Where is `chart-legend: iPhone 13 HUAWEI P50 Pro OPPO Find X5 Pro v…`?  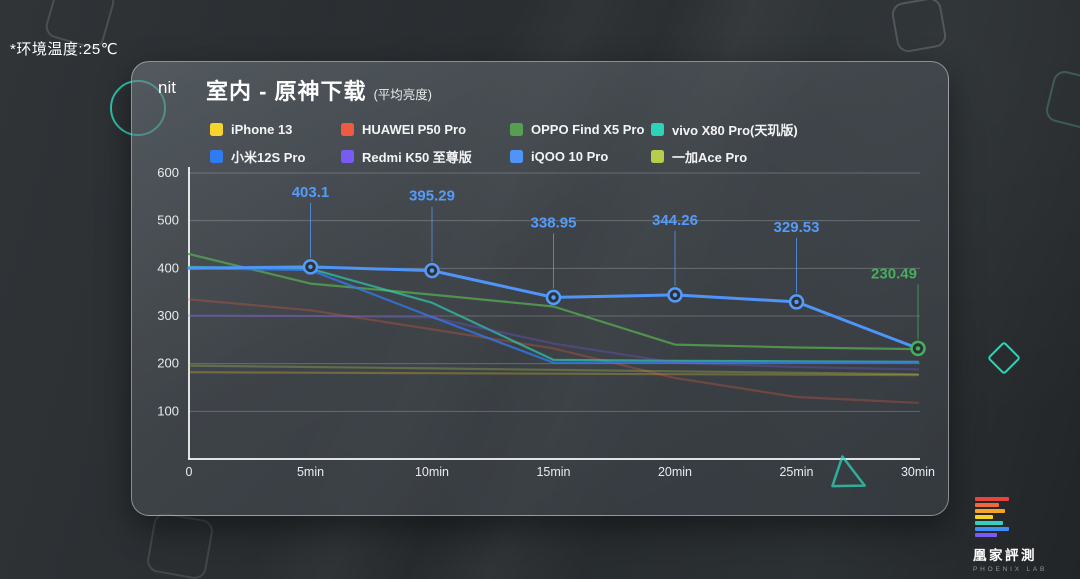
chart-legend: iPhone 13 HUAWEI P50 Pro OPPO Find X5 Pro v… is located at coordinates (504, 143).